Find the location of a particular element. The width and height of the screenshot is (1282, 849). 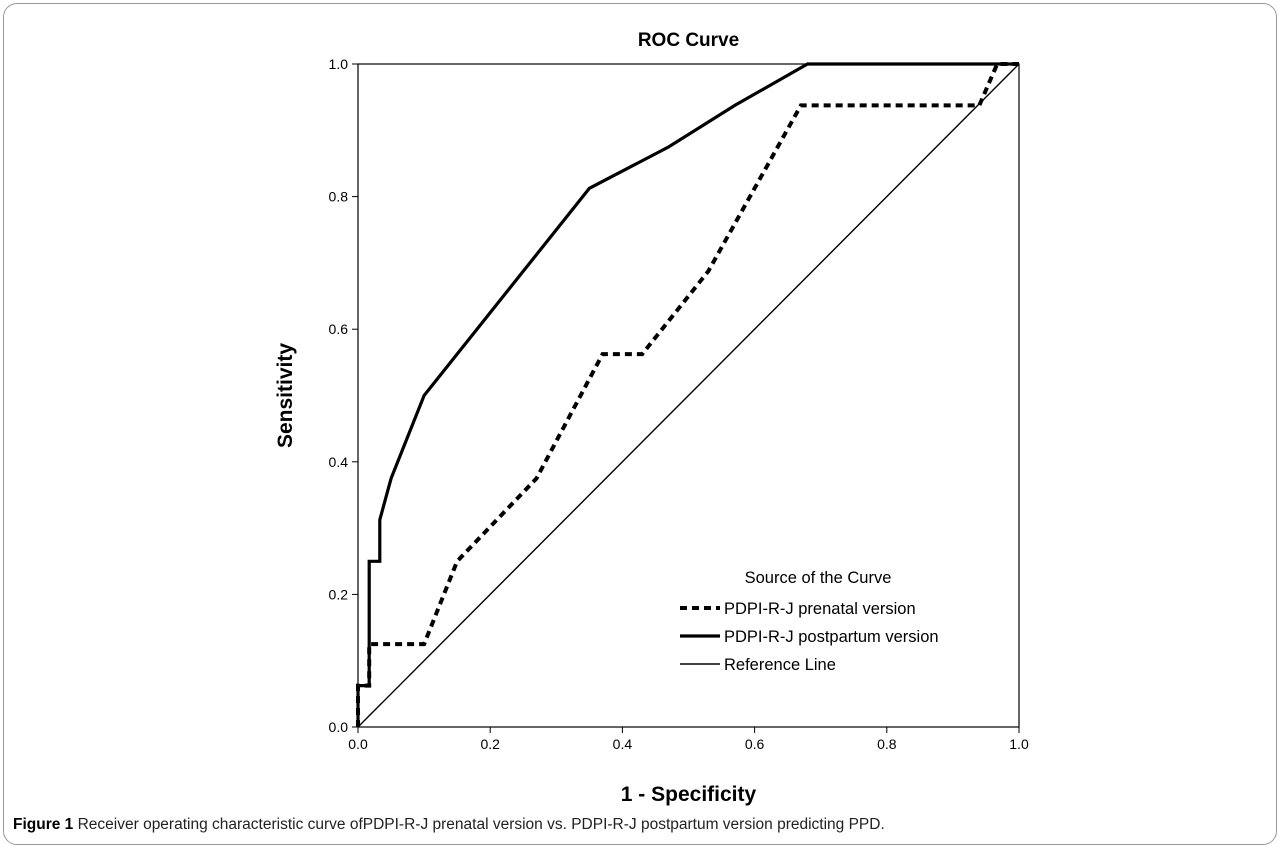

y-tick-label: 0.4 is located at coordinates (339, 462).